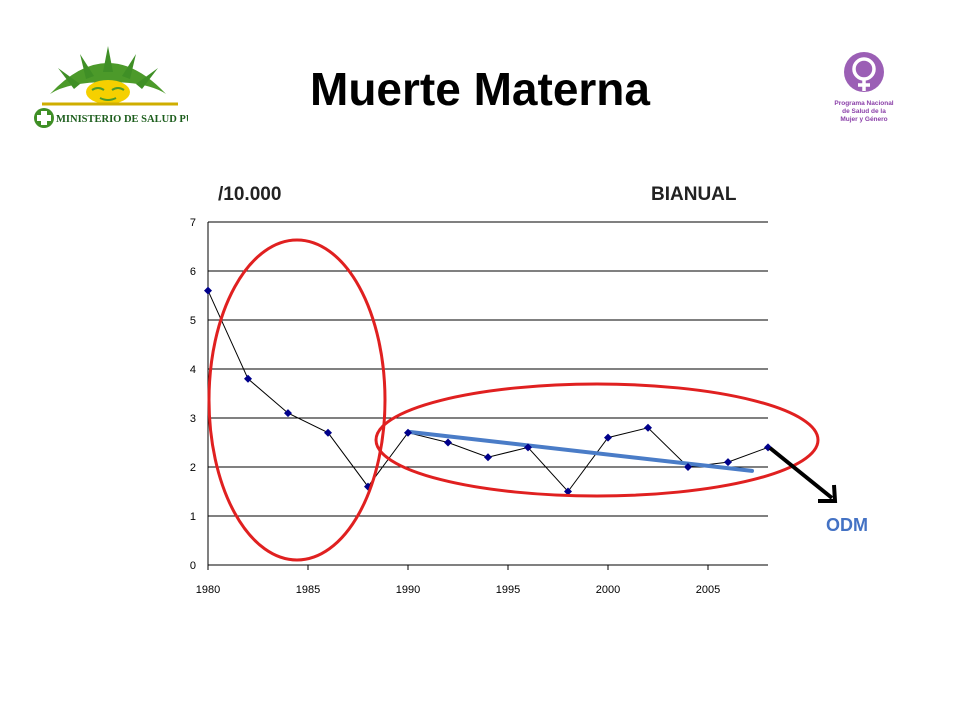  What do you see at coordinates (208, 590) in the screenshot?
I see `x-tick-label: 1980` at bounding box center [208, 590].